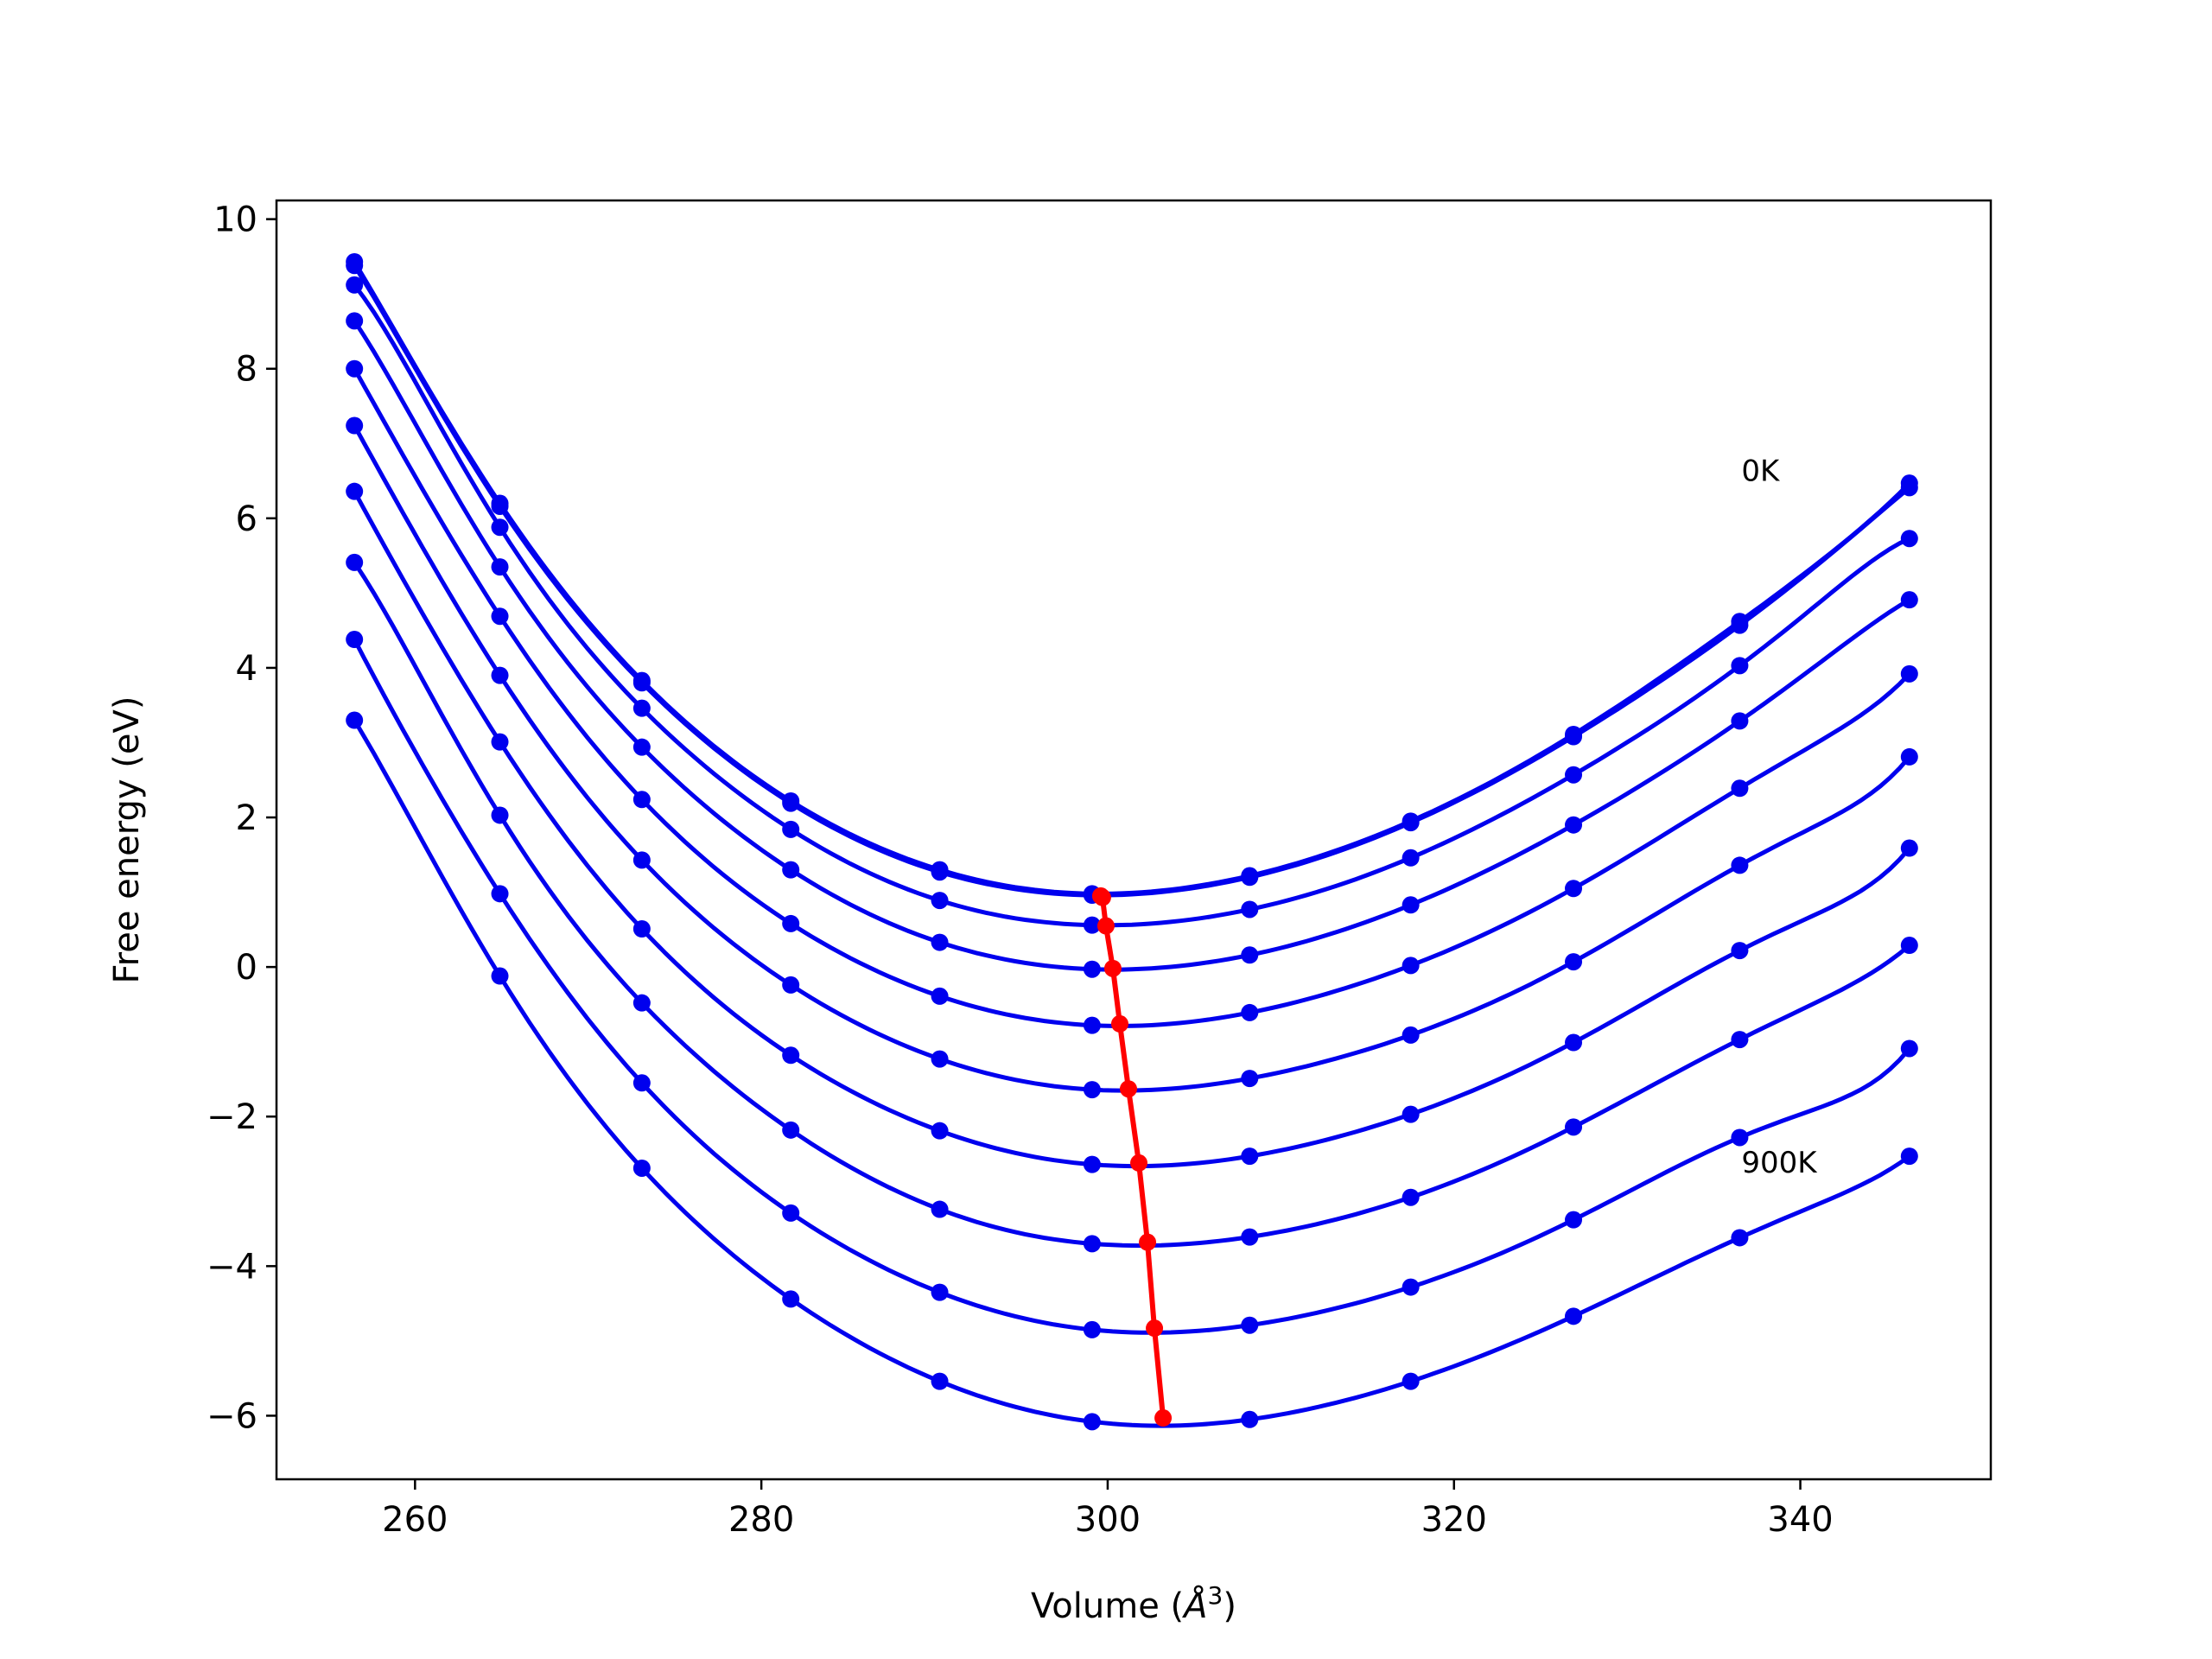 Image resolution: width=2212 pixels, height=1659 pixels. What do you see at coordinates (232, 1267) in the screenshot?
I see `y-tick-label: −4` at bounding box center [232, 1267].